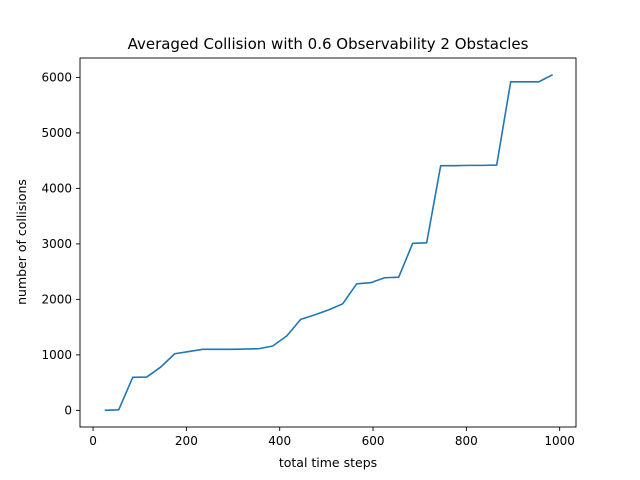  What do you see at coordinates (559, 441) in the screenshot?
I see `x-tick-label: 1000` at bounding box center [559, 441].